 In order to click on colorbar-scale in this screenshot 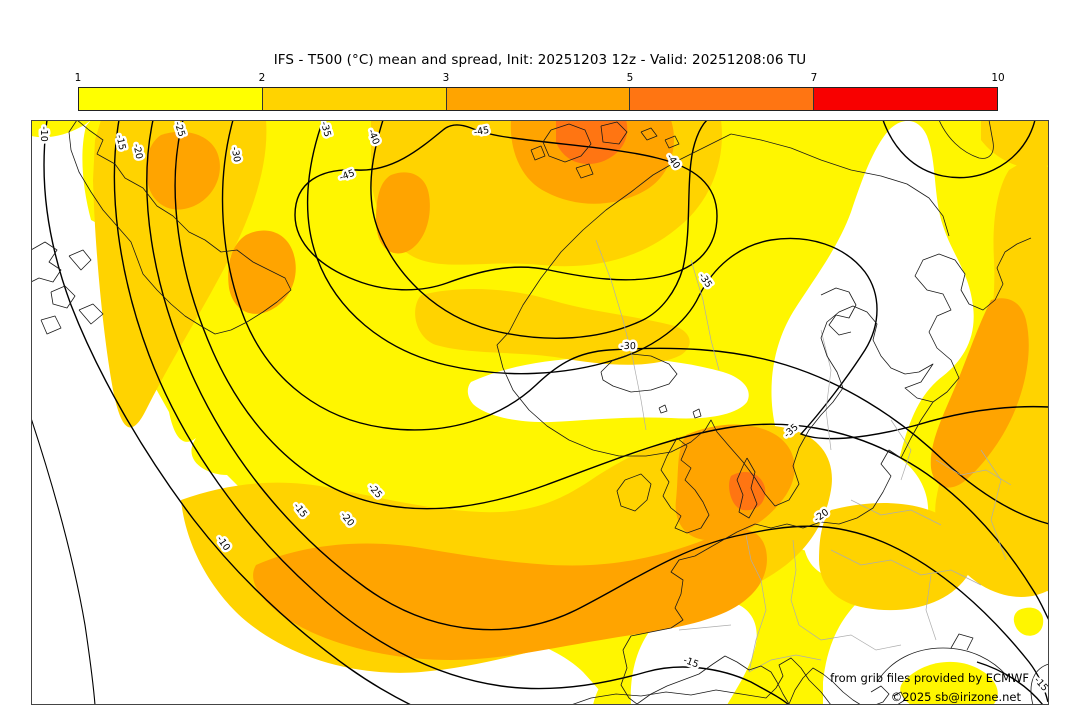, I will do `click(538, 99)`.